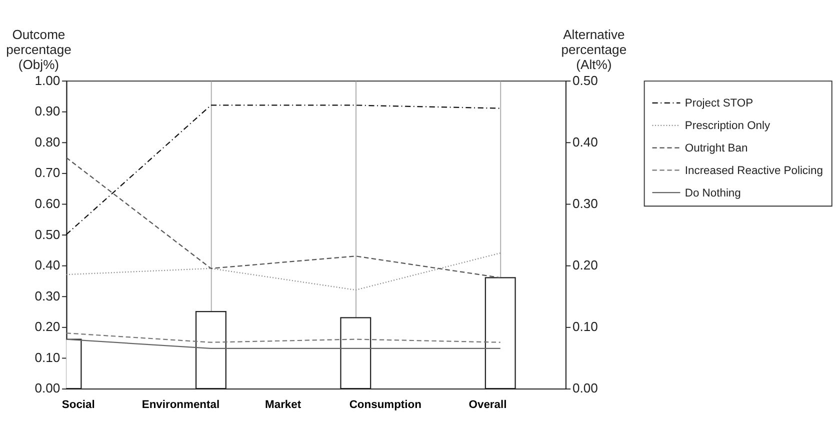 This screenshot has height=443, width=837. I want to click on y-tick-label: 0.60, so click(47, 203).